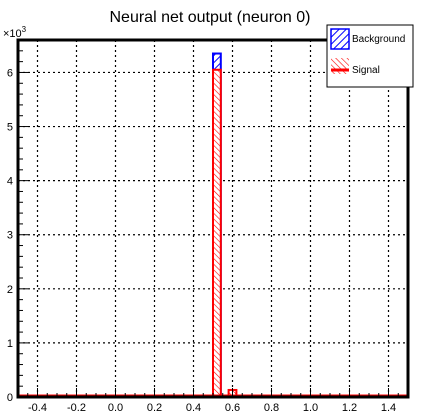 This screenshot has height=413, width=423. What do you see at coordinates (10, 344) in the screenshot?
I see `y-tick-label: 1` at bounding box center [10, 344].